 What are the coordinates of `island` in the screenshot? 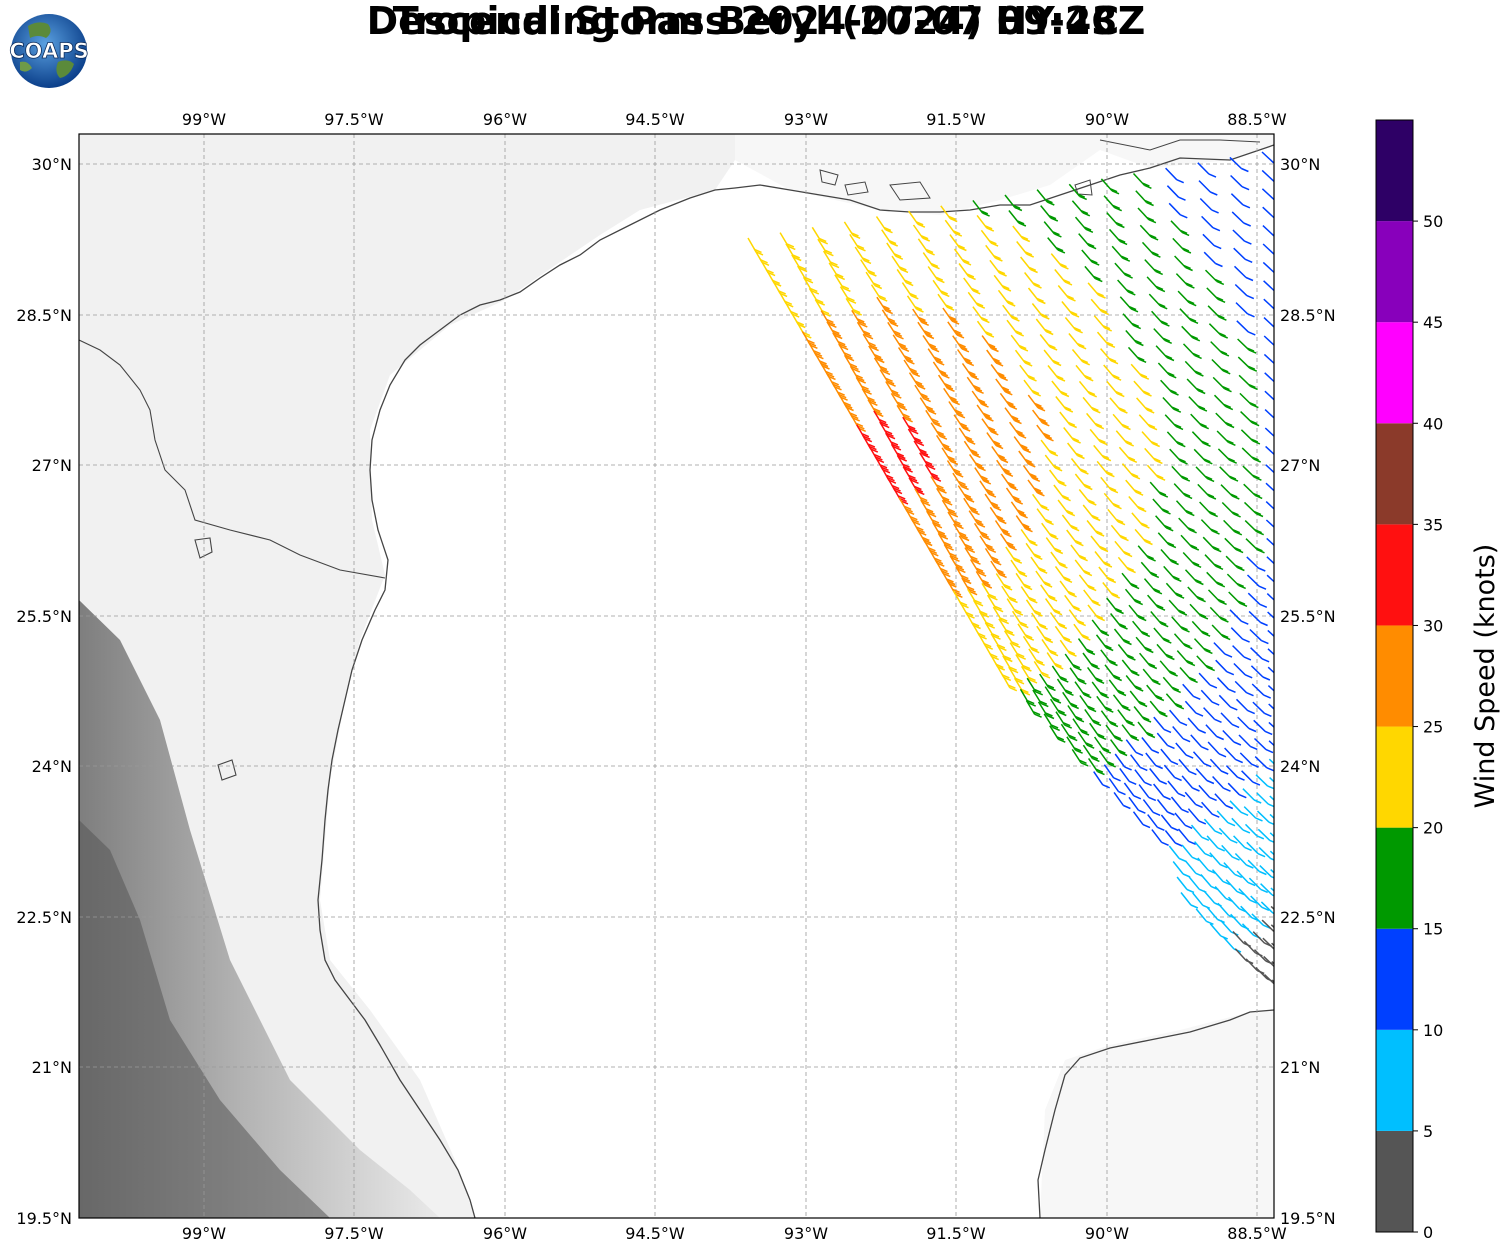 It's located at (227, 770).